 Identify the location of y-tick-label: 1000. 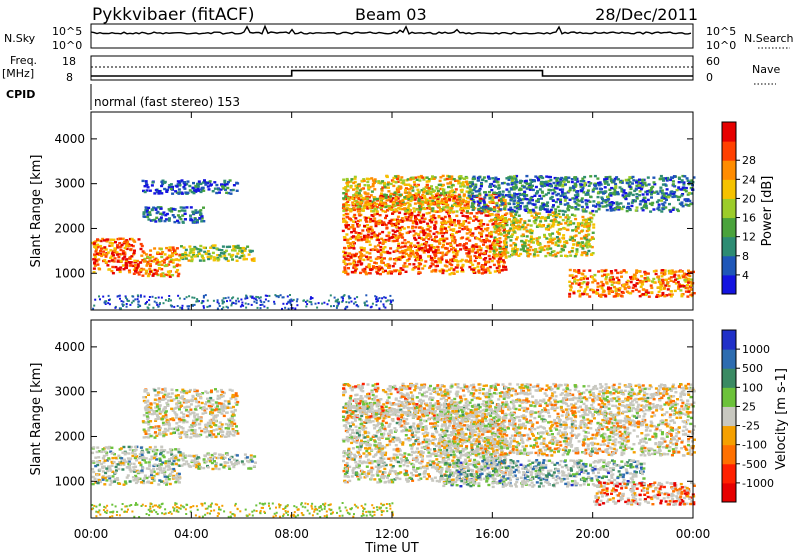
(69, 273).